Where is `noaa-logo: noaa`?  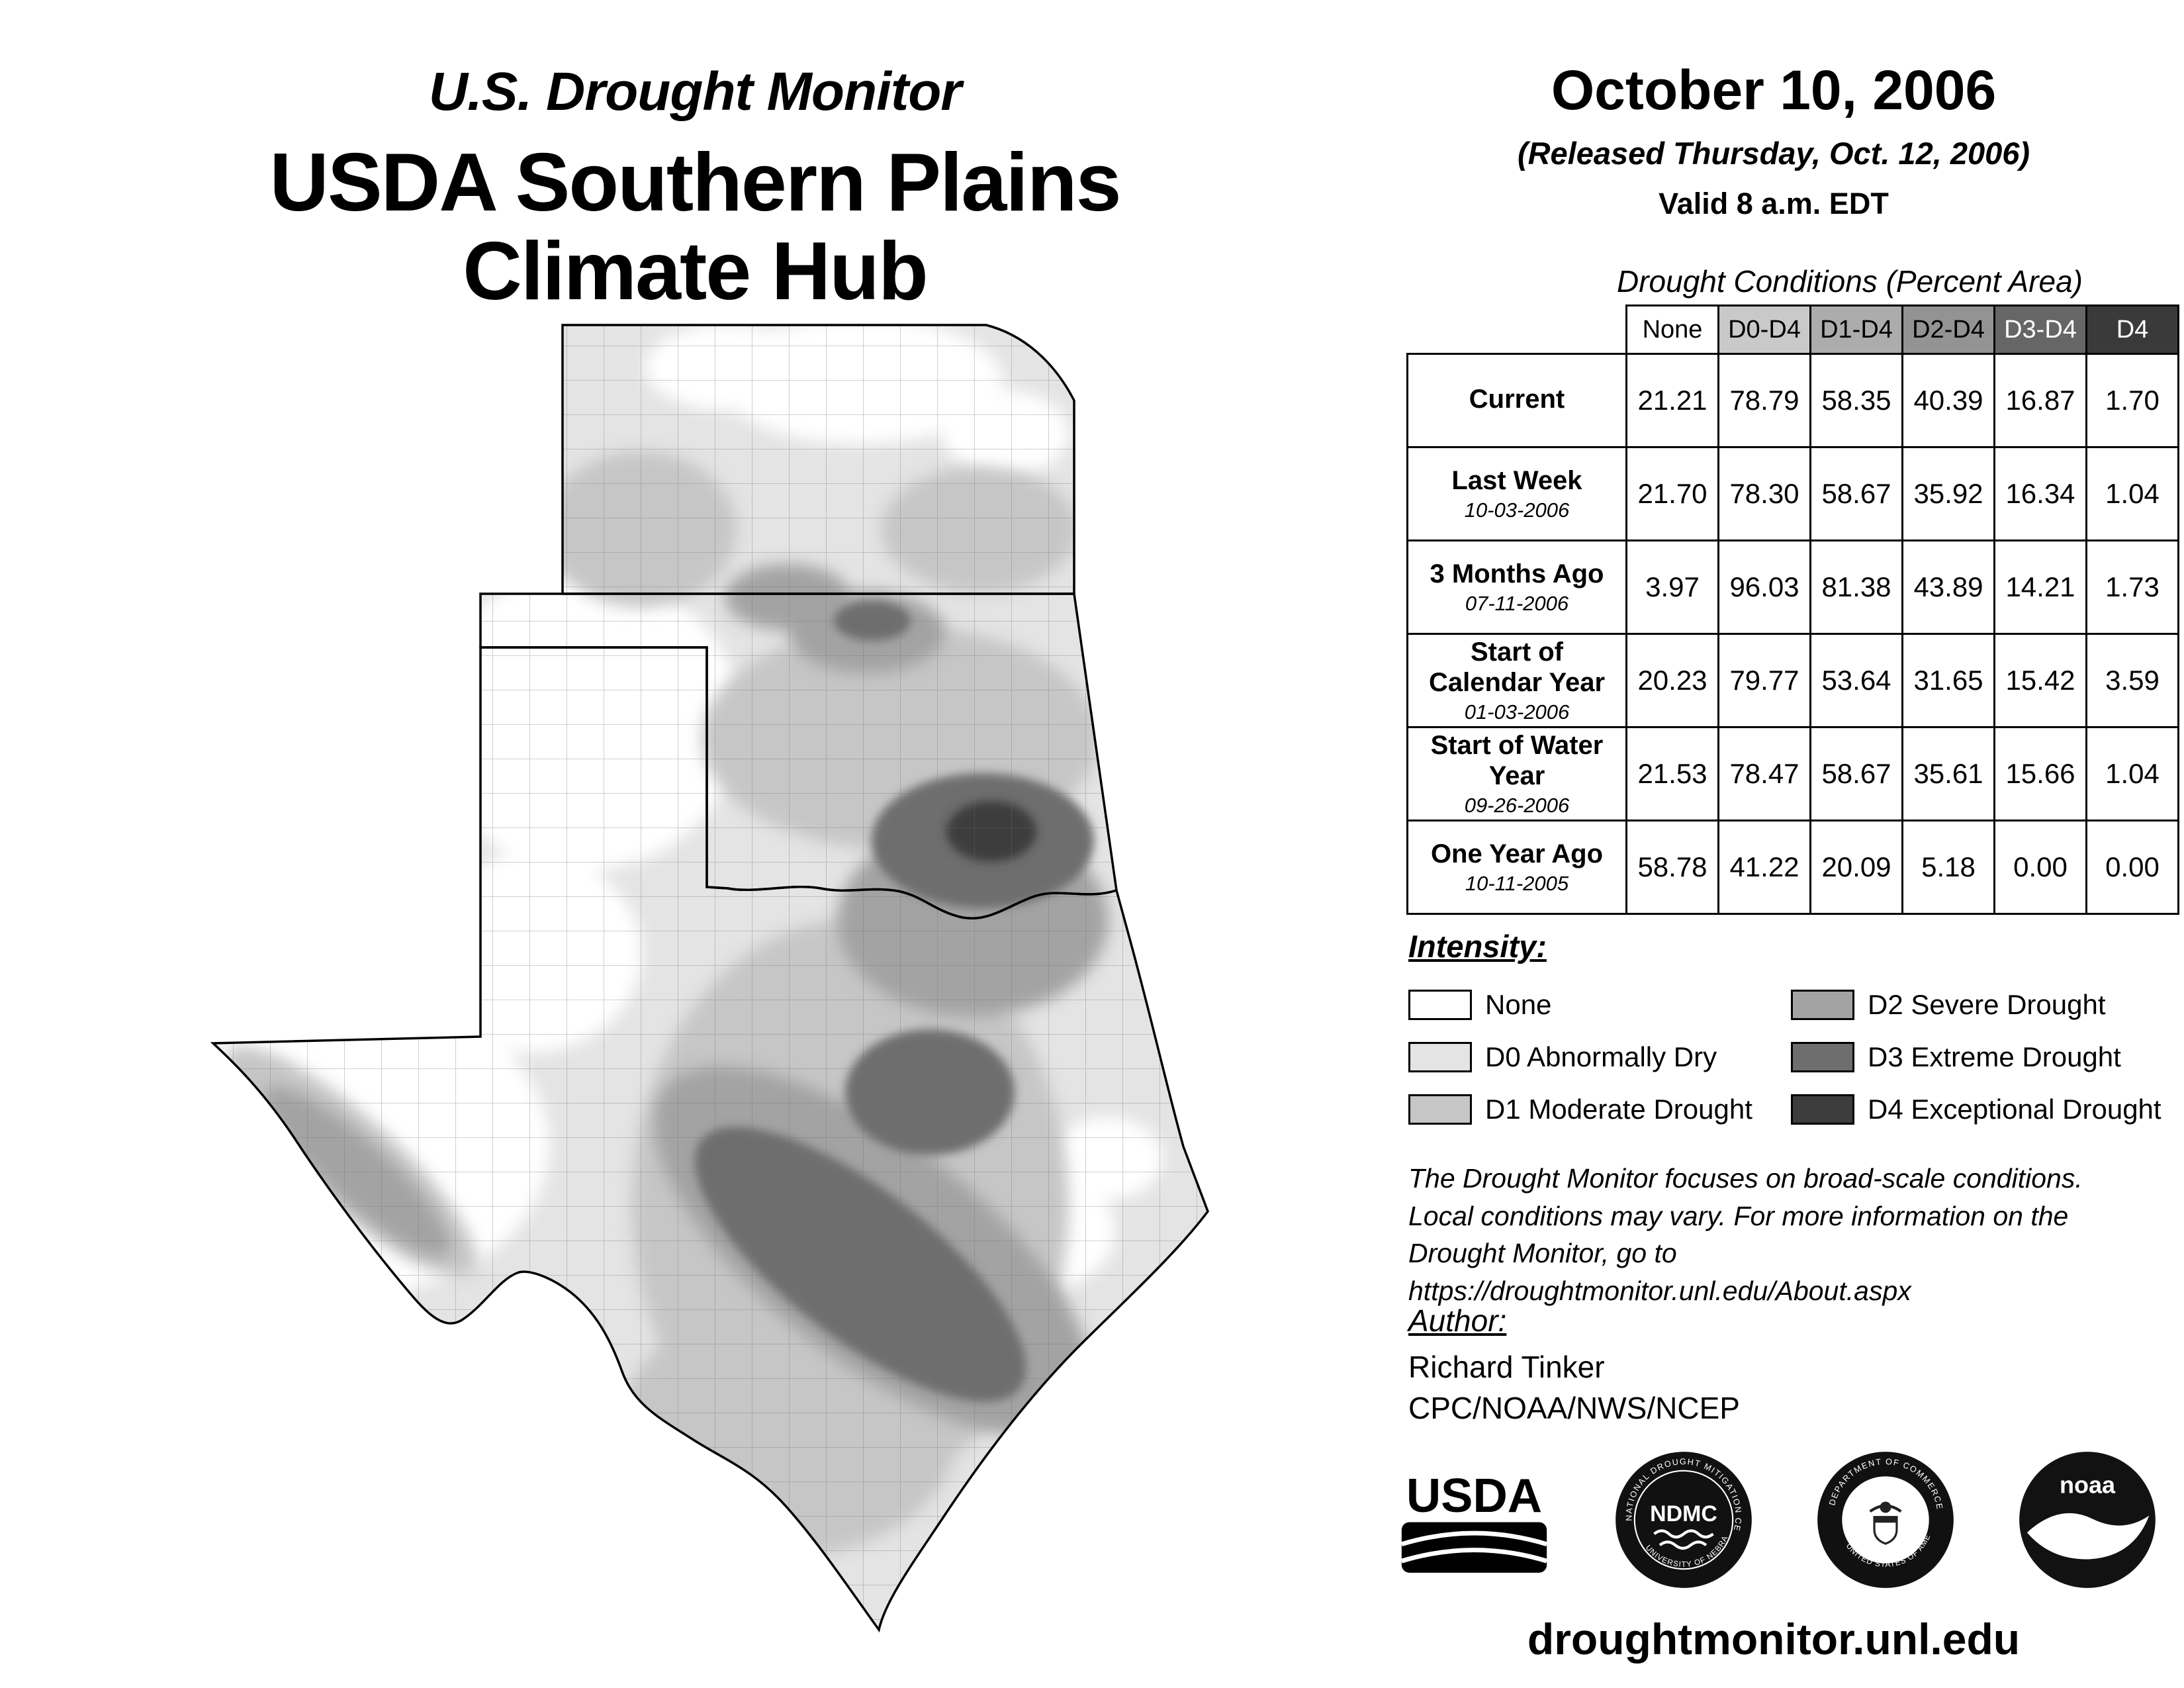
noaa-logo: noaa is located at coordinates (2087, 1520).